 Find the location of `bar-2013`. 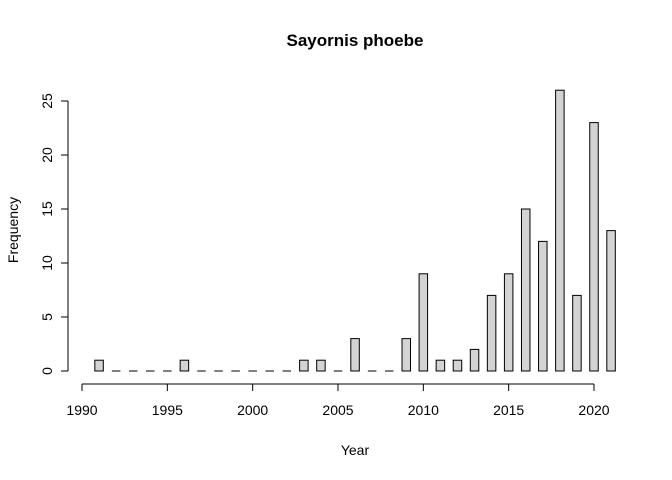

bar-2013 is located at coordinates (474, 360).